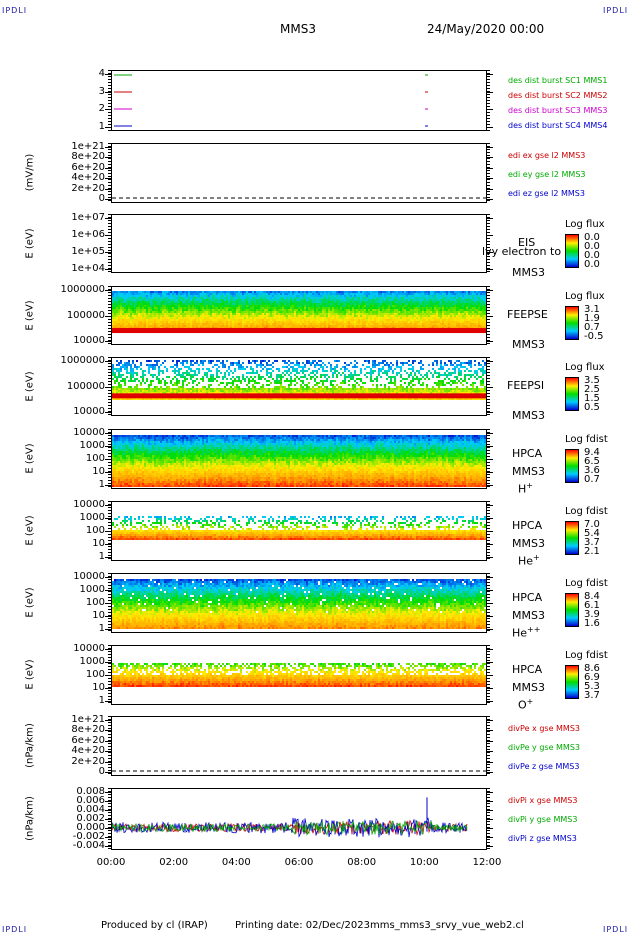 The image size is (630, 934). I want to click on colorbar-eis, so click(572, 251).